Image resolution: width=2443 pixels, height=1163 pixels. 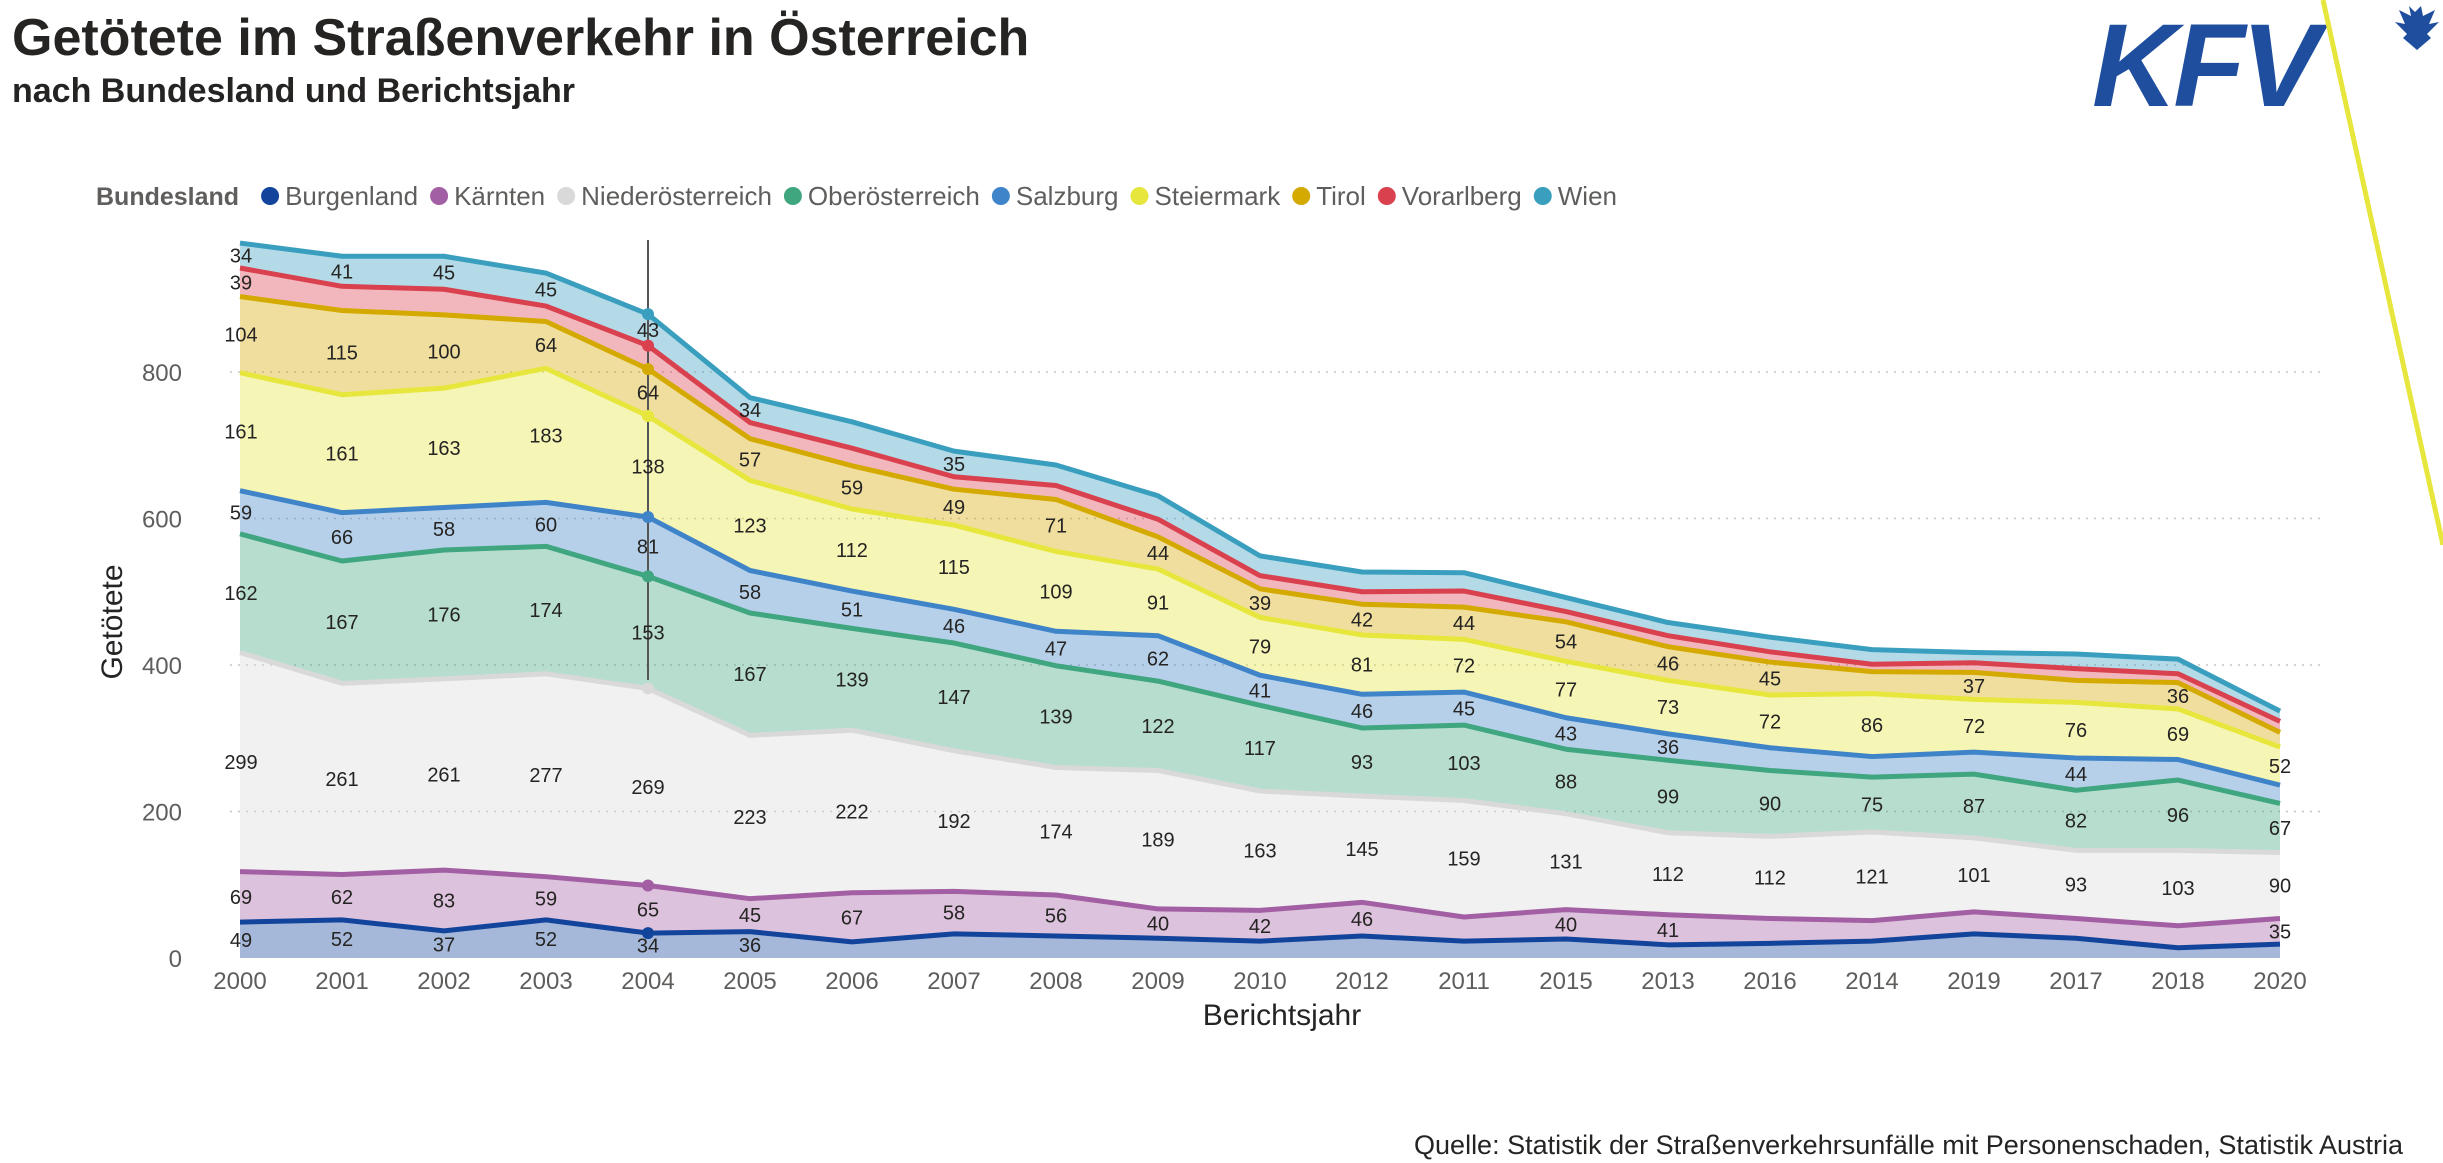 I want to click on y-axis: 0 200 400 600 800, so click(x=162, y=666).